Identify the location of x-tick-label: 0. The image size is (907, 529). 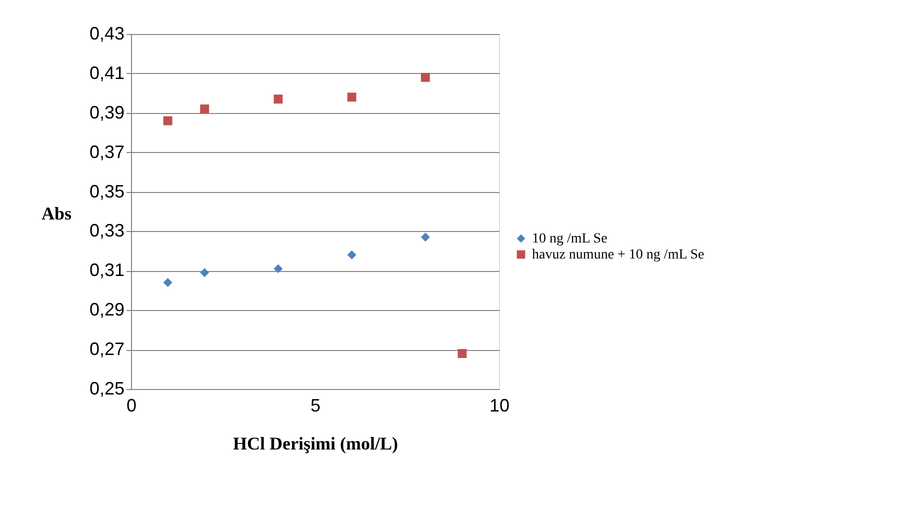
(131, 406).